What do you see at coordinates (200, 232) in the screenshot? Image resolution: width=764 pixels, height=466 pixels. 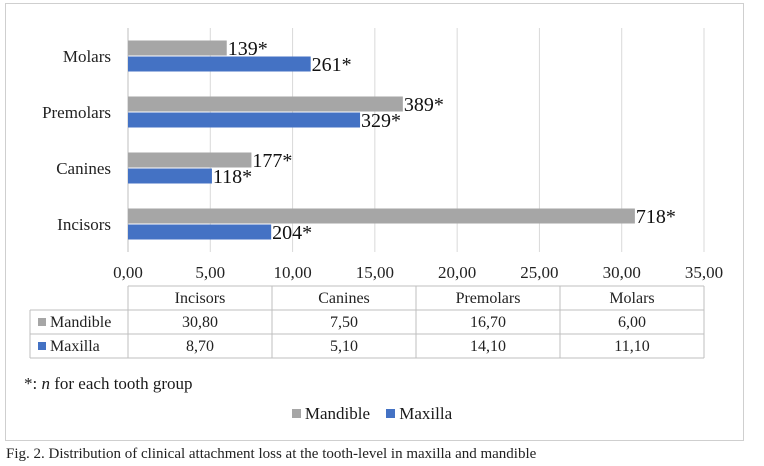 I see `bar-maxilla-incisors` at bounding box center [200, 232].